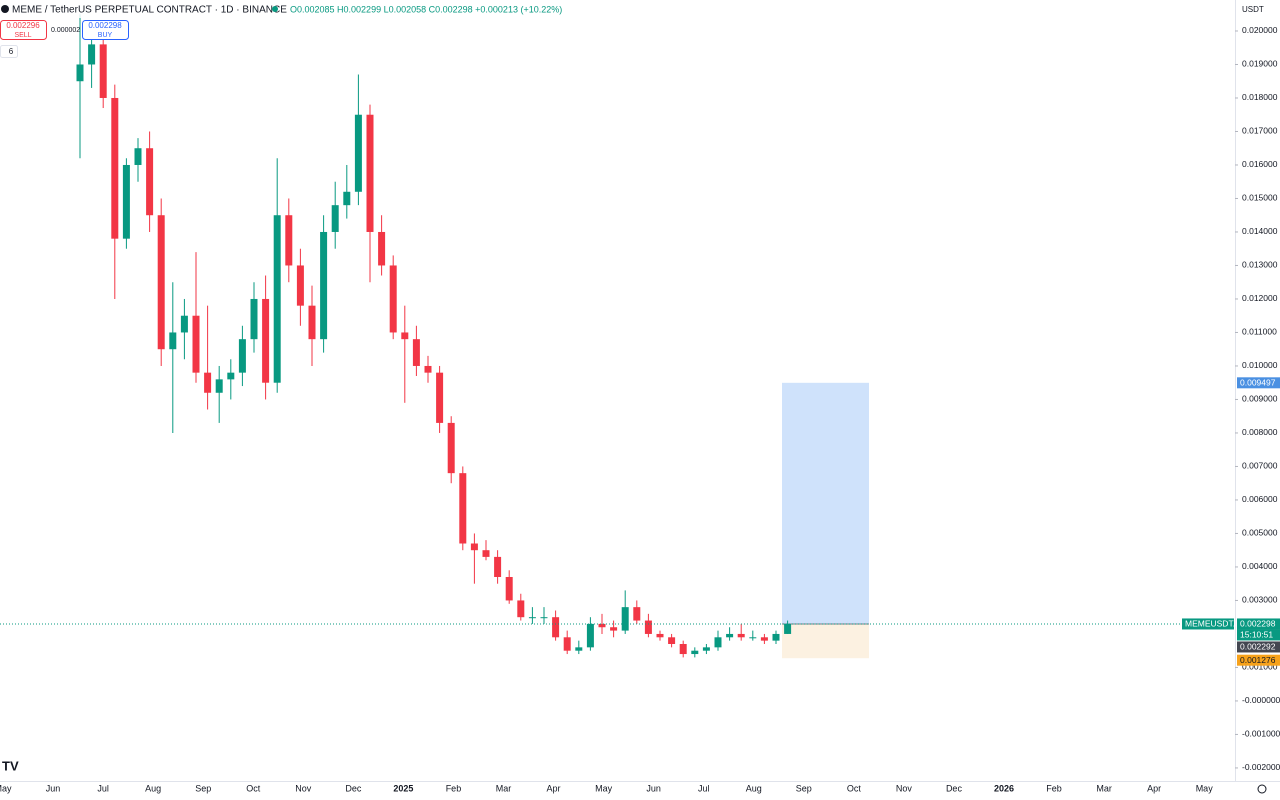 This screenshot has height=800, width=1280. I want to click on sell-price: 0.002296, so click(23, 25).